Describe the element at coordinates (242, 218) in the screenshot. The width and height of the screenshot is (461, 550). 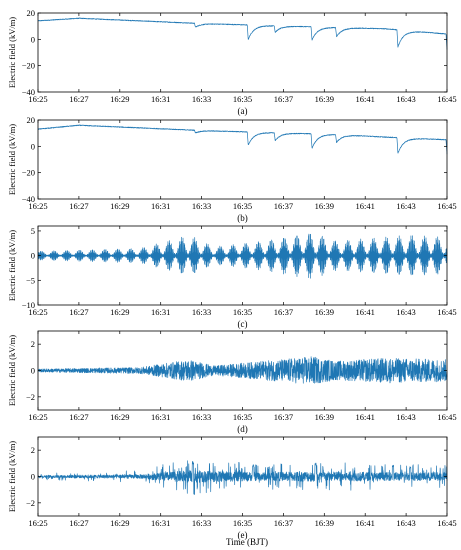
I see `panel-label: (b)` at that location.